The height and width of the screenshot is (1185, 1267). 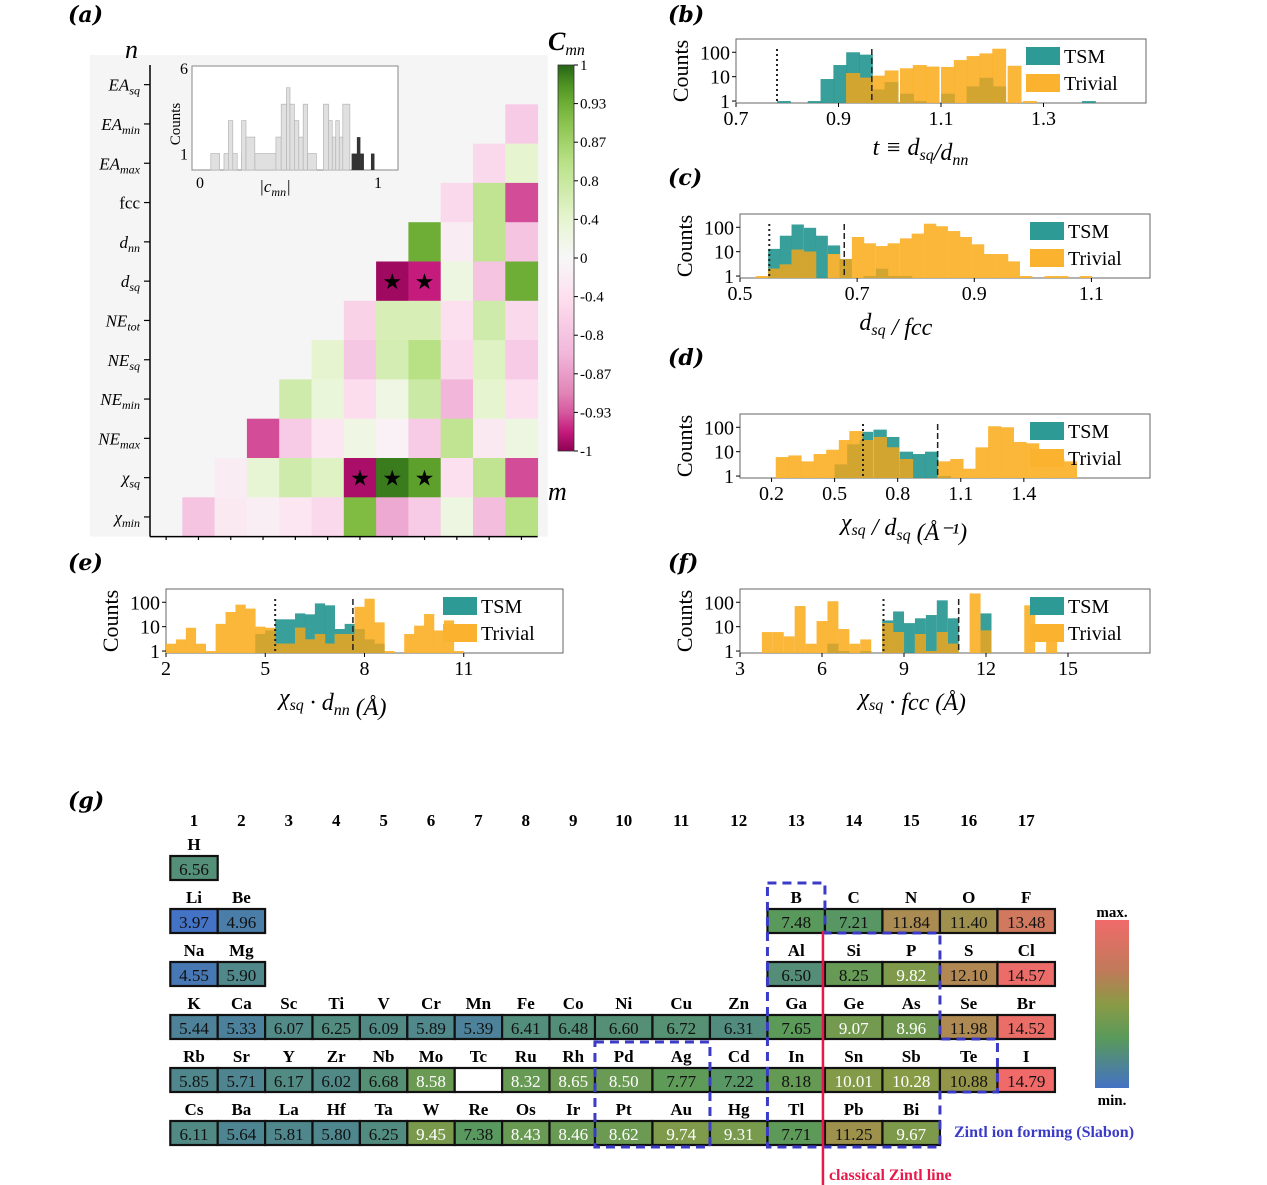 What do you see at coordinates (1043, 83) in the screenshot?
I see `legend-swatch-trivial` at bounding box center [1043, 83].